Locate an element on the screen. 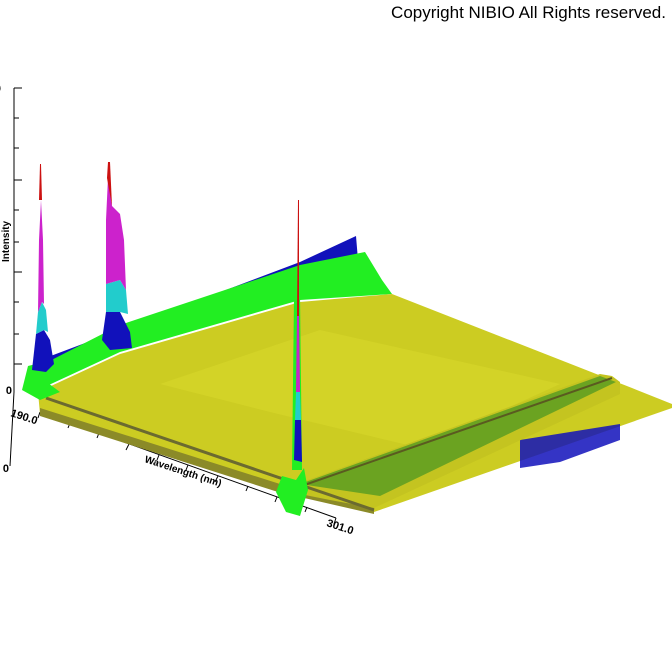 The height and width of the screenshot is (672, 672). peak-left-low is located at coordinates (43, 351).